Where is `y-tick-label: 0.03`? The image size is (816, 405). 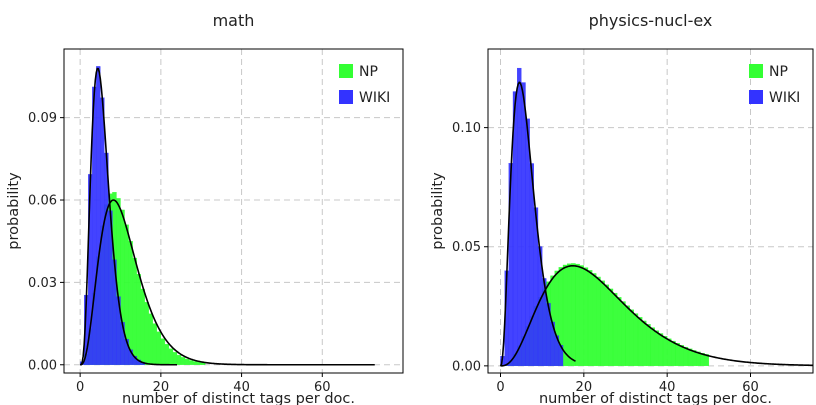 y-tick-label: 0.03 is located at coordinates (42, 283).